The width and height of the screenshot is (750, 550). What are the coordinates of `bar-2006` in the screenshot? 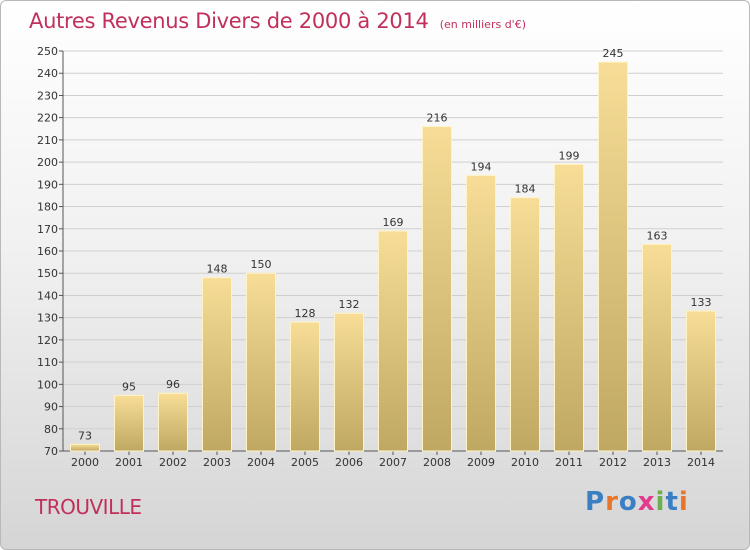 It's located at (349, 382).